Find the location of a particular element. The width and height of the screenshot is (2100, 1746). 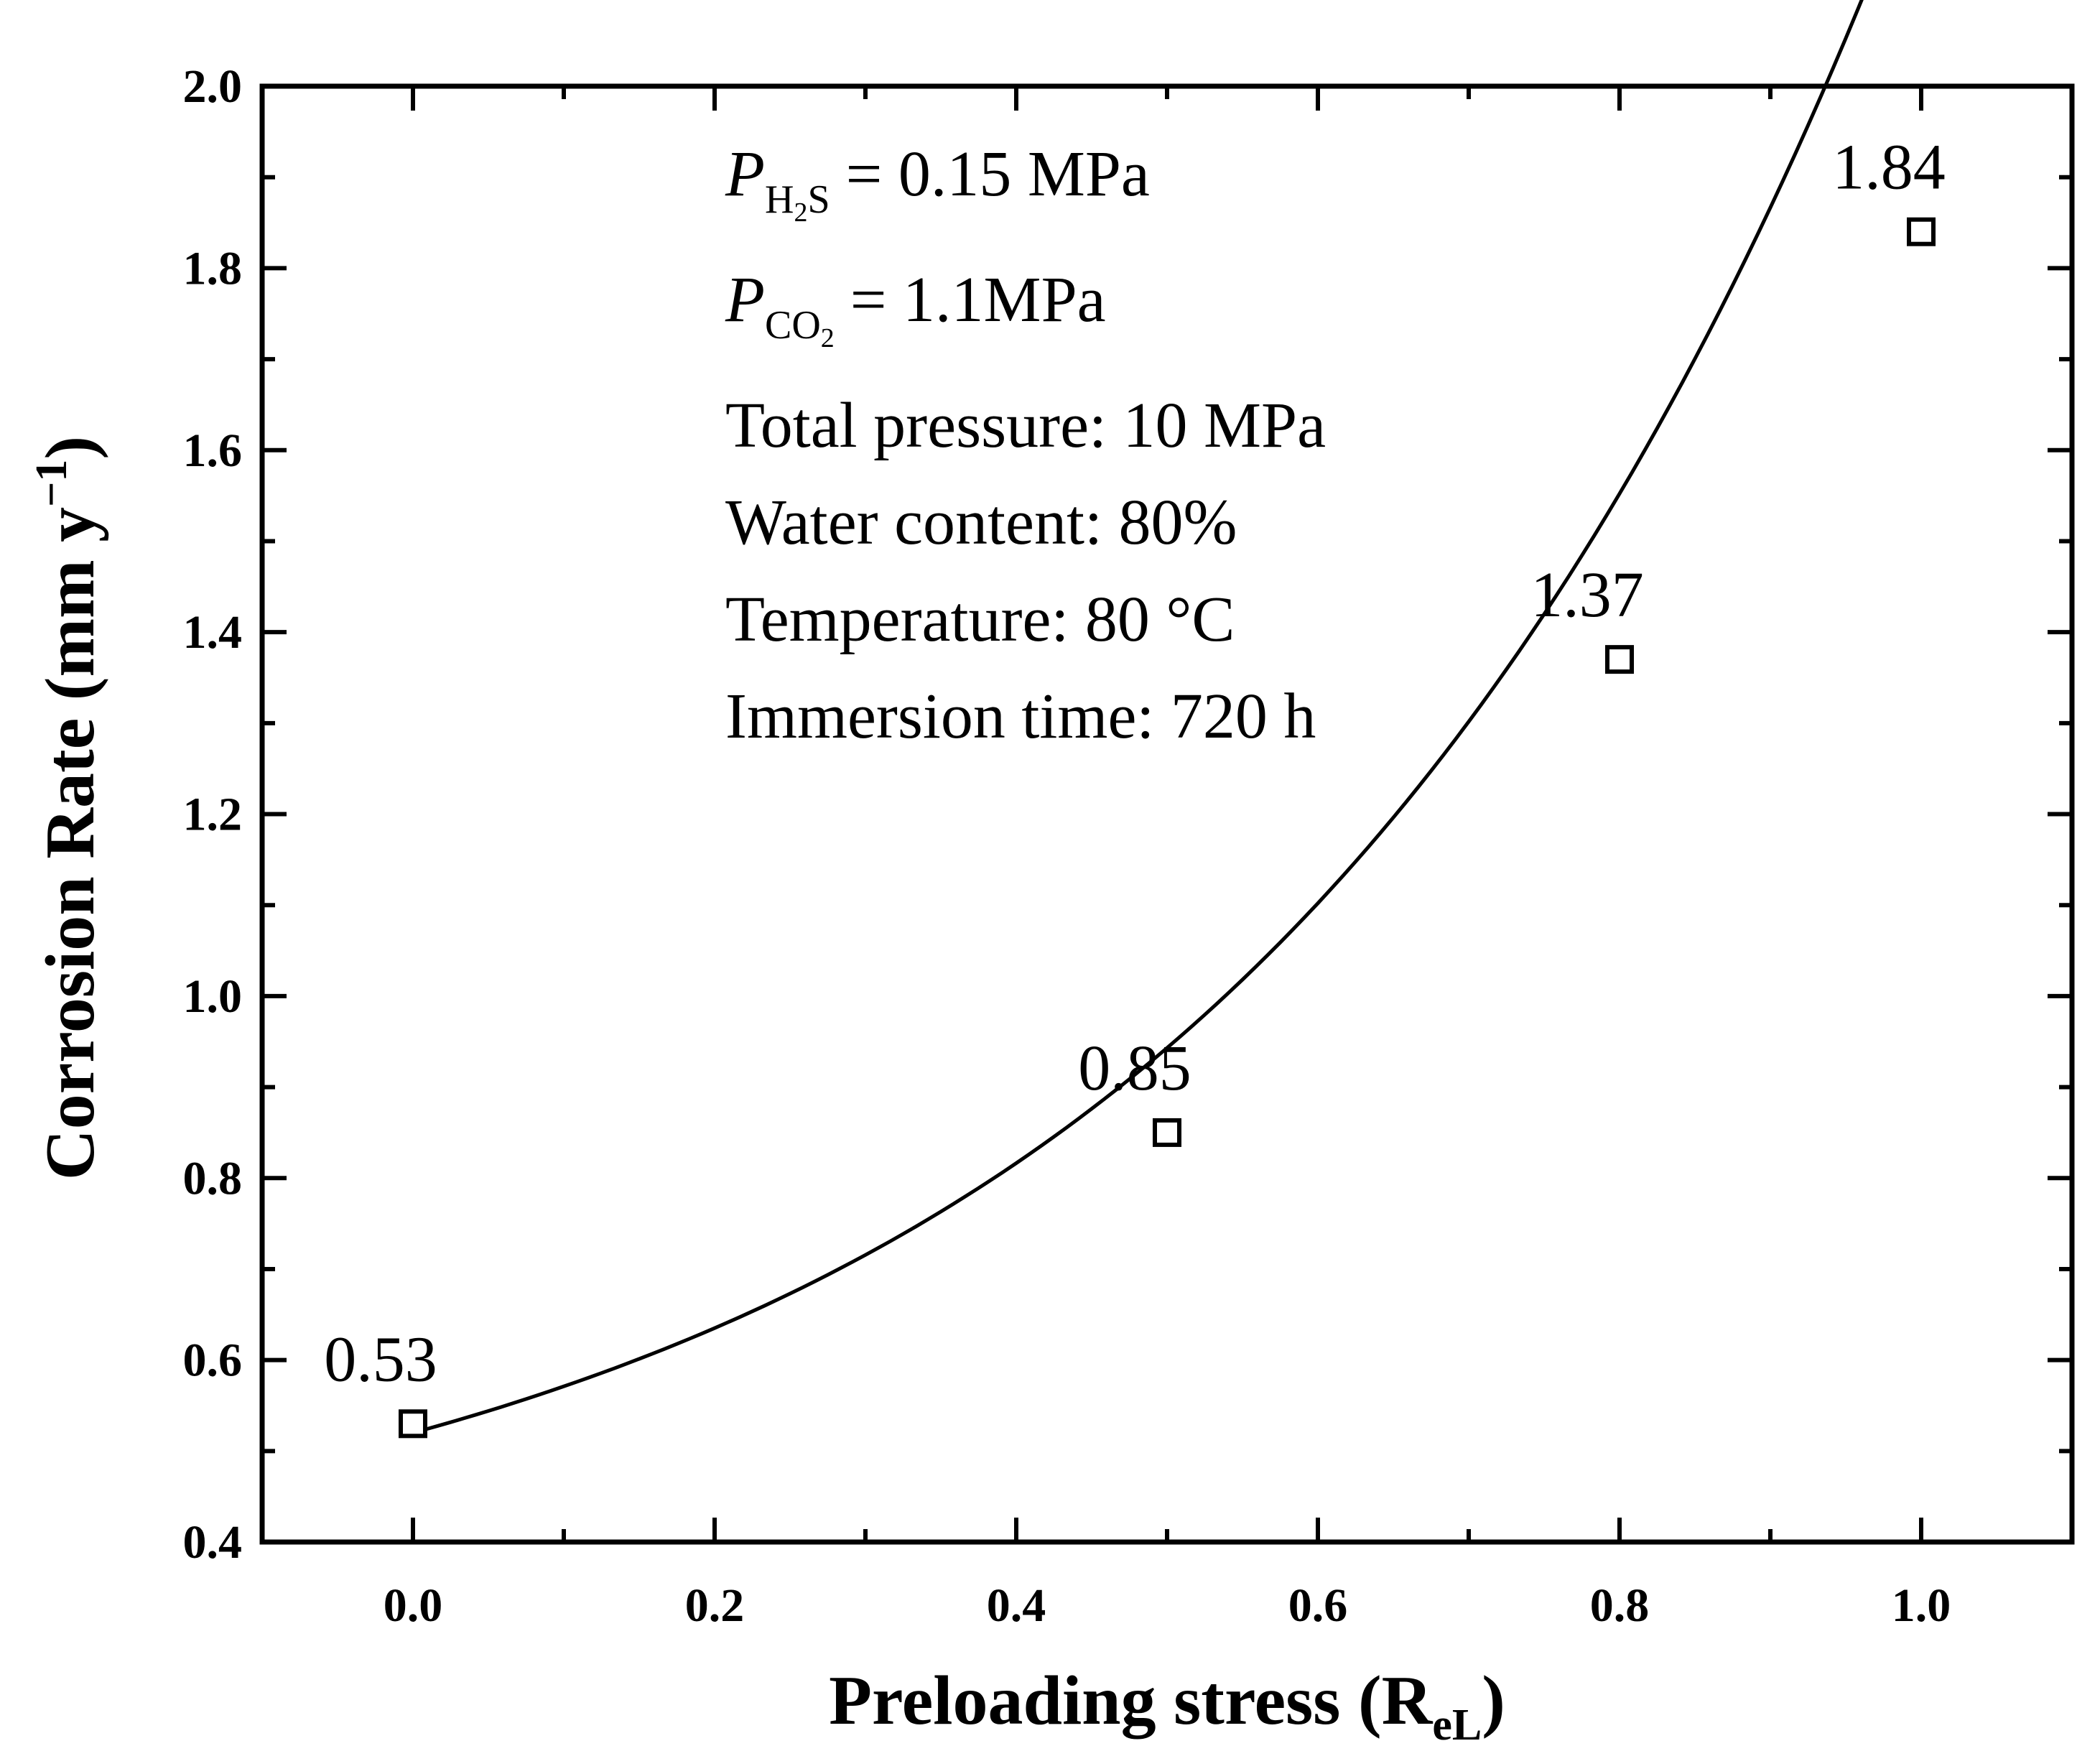

data-label: 1.84 is located at coordinates (1889, 168).